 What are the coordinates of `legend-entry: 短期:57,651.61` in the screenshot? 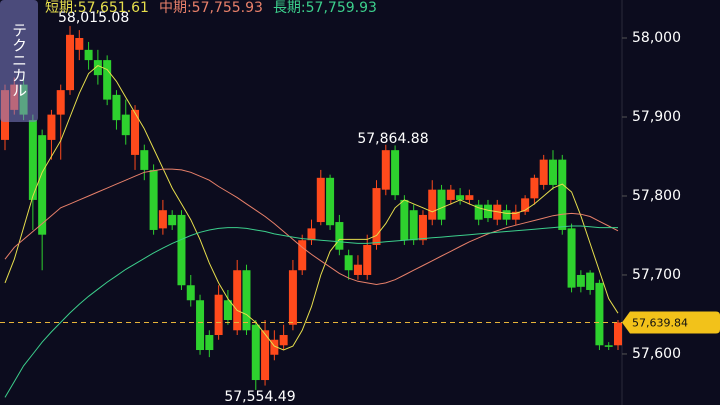 It's located at (97, 8).